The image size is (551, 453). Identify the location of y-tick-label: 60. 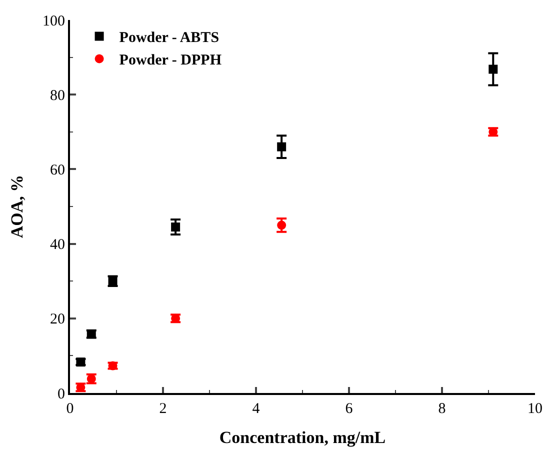
(57, 170).